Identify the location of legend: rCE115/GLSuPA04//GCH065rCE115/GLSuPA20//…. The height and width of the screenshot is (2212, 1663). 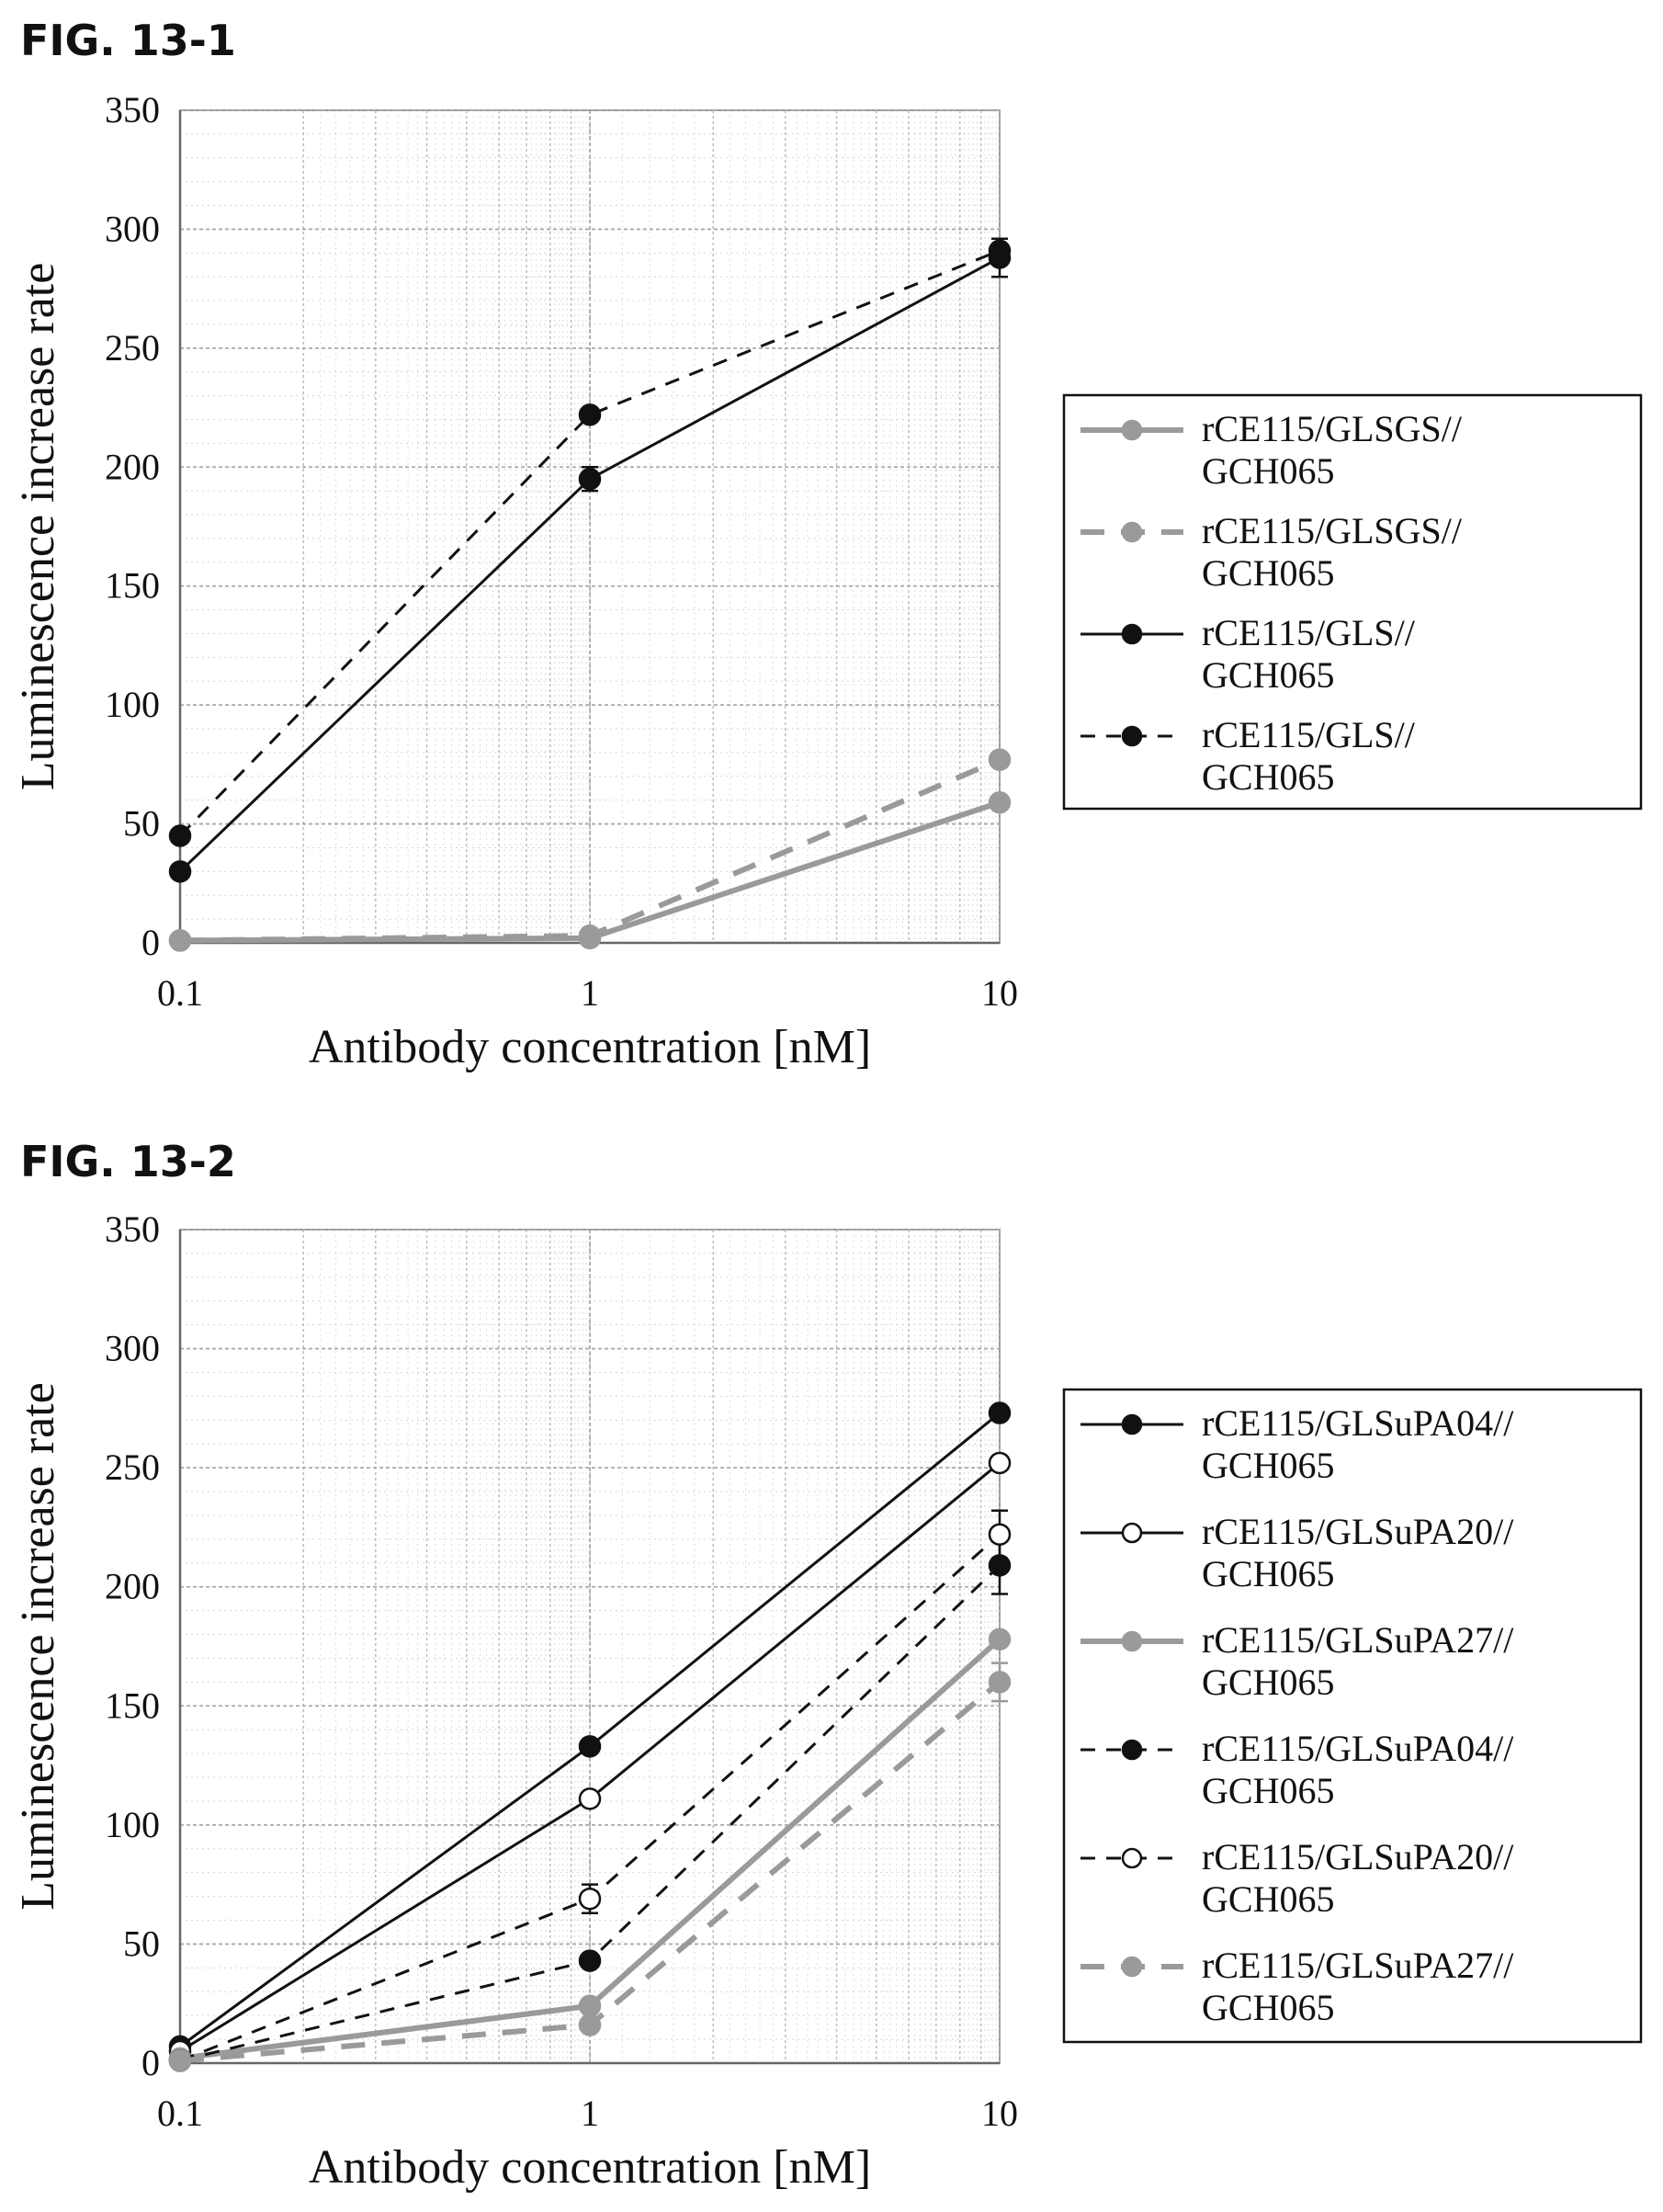
(1352, 1716).